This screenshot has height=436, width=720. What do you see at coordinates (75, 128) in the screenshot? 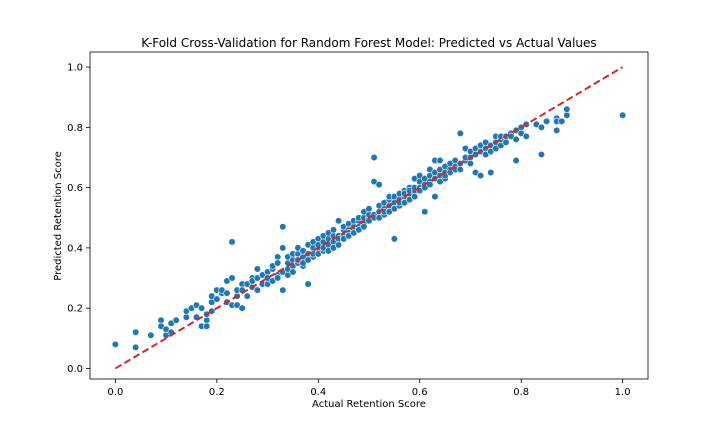
I see `y-tick-label: 0.8` at bounding box center [75, 128].